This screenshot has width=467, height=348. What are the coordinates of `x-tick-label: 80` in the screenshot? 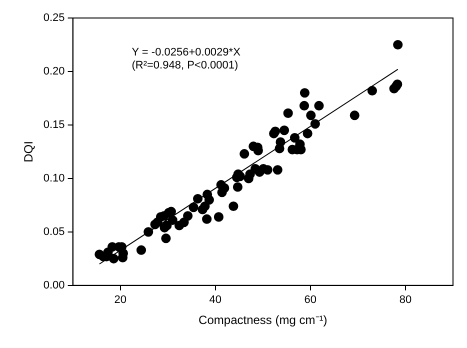 It's located at (405, 300).